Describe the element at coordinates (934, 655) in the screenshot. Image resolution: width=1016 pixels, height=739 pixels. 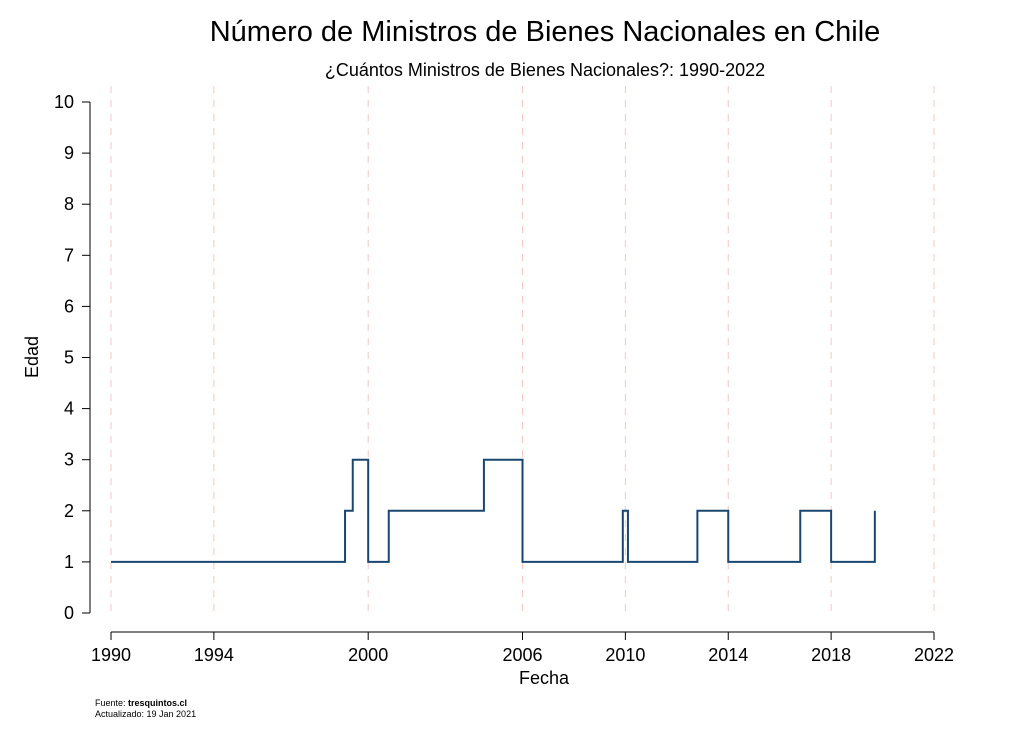
I see `x-tick-label: 2022` at that location.